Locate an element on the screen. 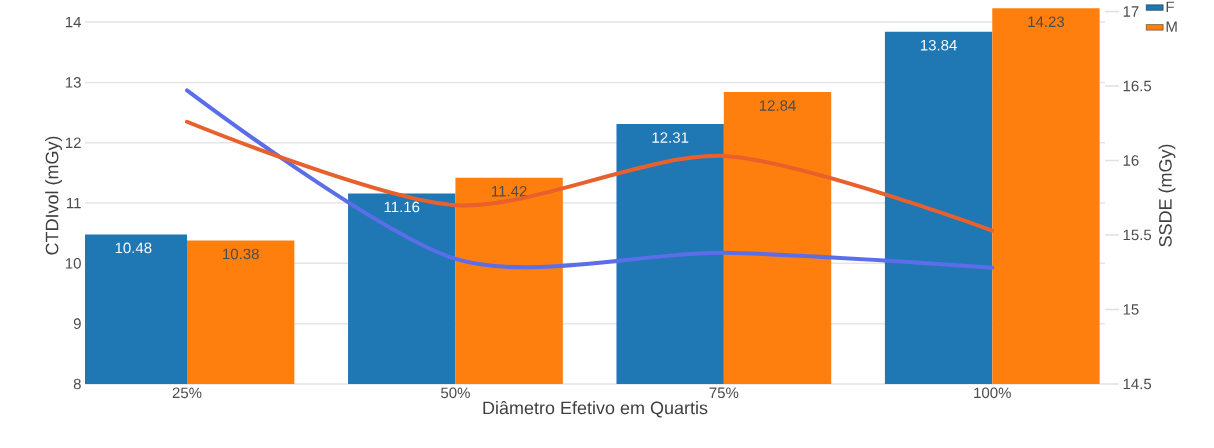  data-label: 12.31 is located at coordinates (670, 137).